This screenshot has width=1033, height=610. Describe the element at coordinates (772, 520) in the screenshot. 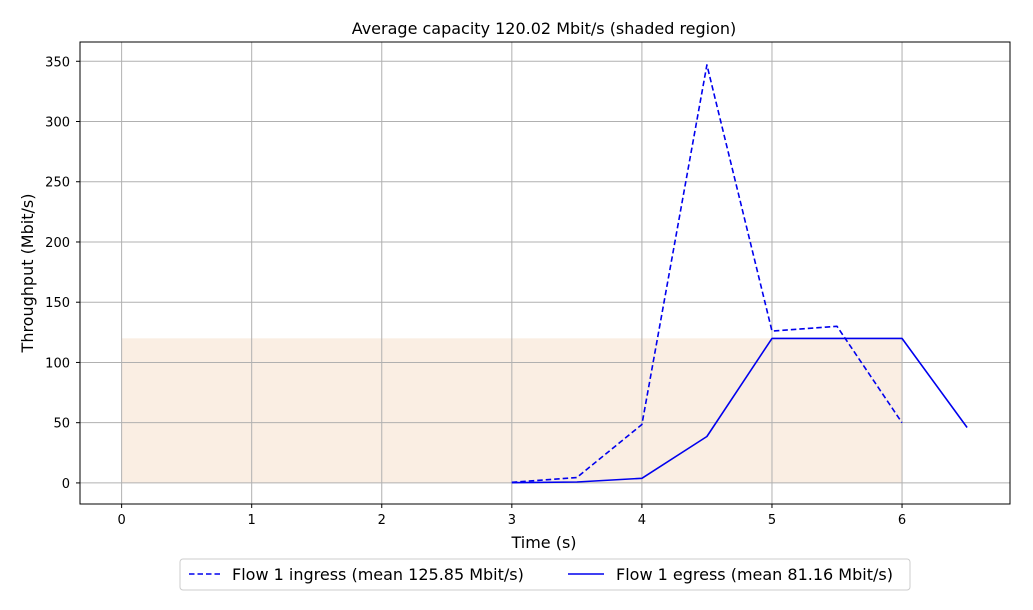

I see `x-tick-label: 5` at that location.